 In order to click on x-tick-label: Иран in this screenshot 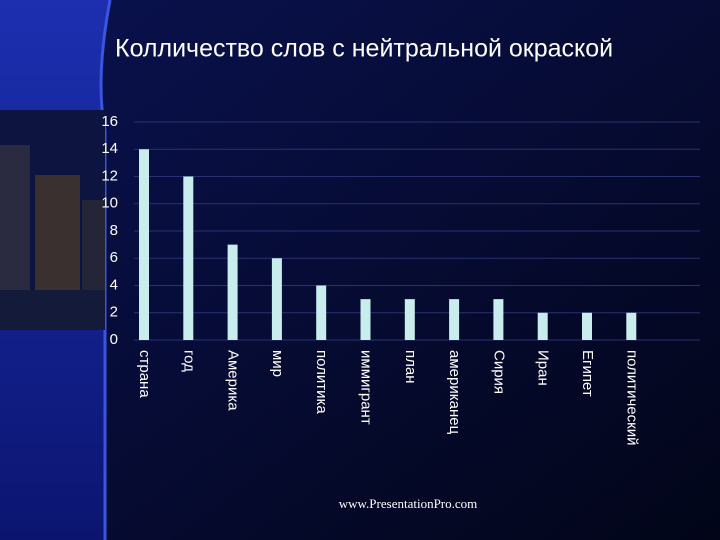, I will do `click(543, 368)`.